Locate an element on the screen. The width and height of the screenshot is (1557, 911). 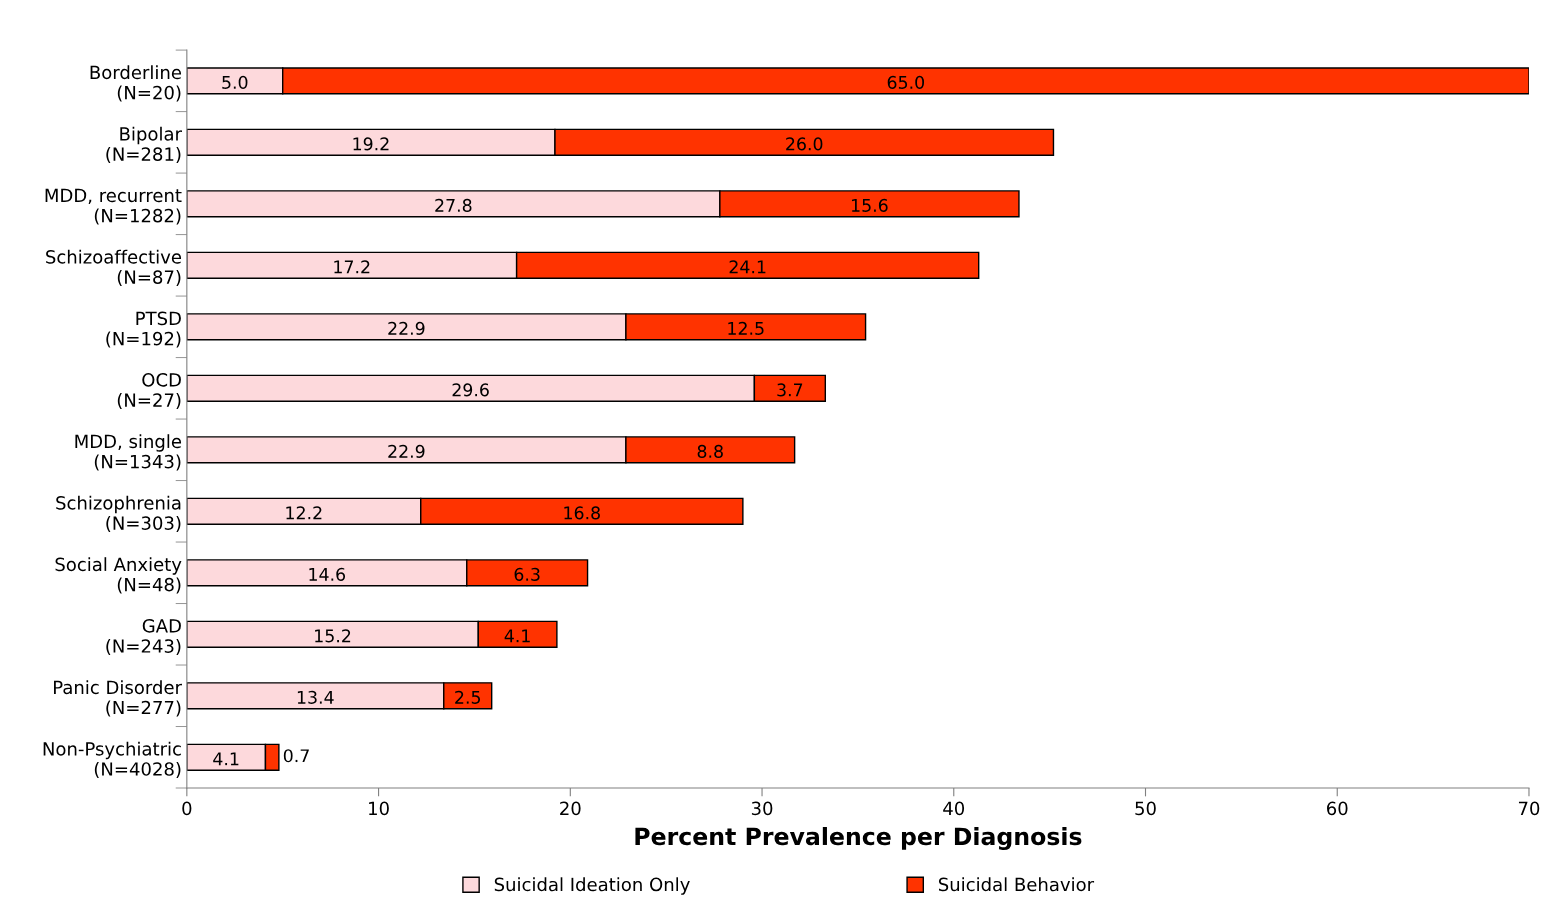
y-tick-label: MDD, recurrent (N=1282) is located at coordinates (113, 206).